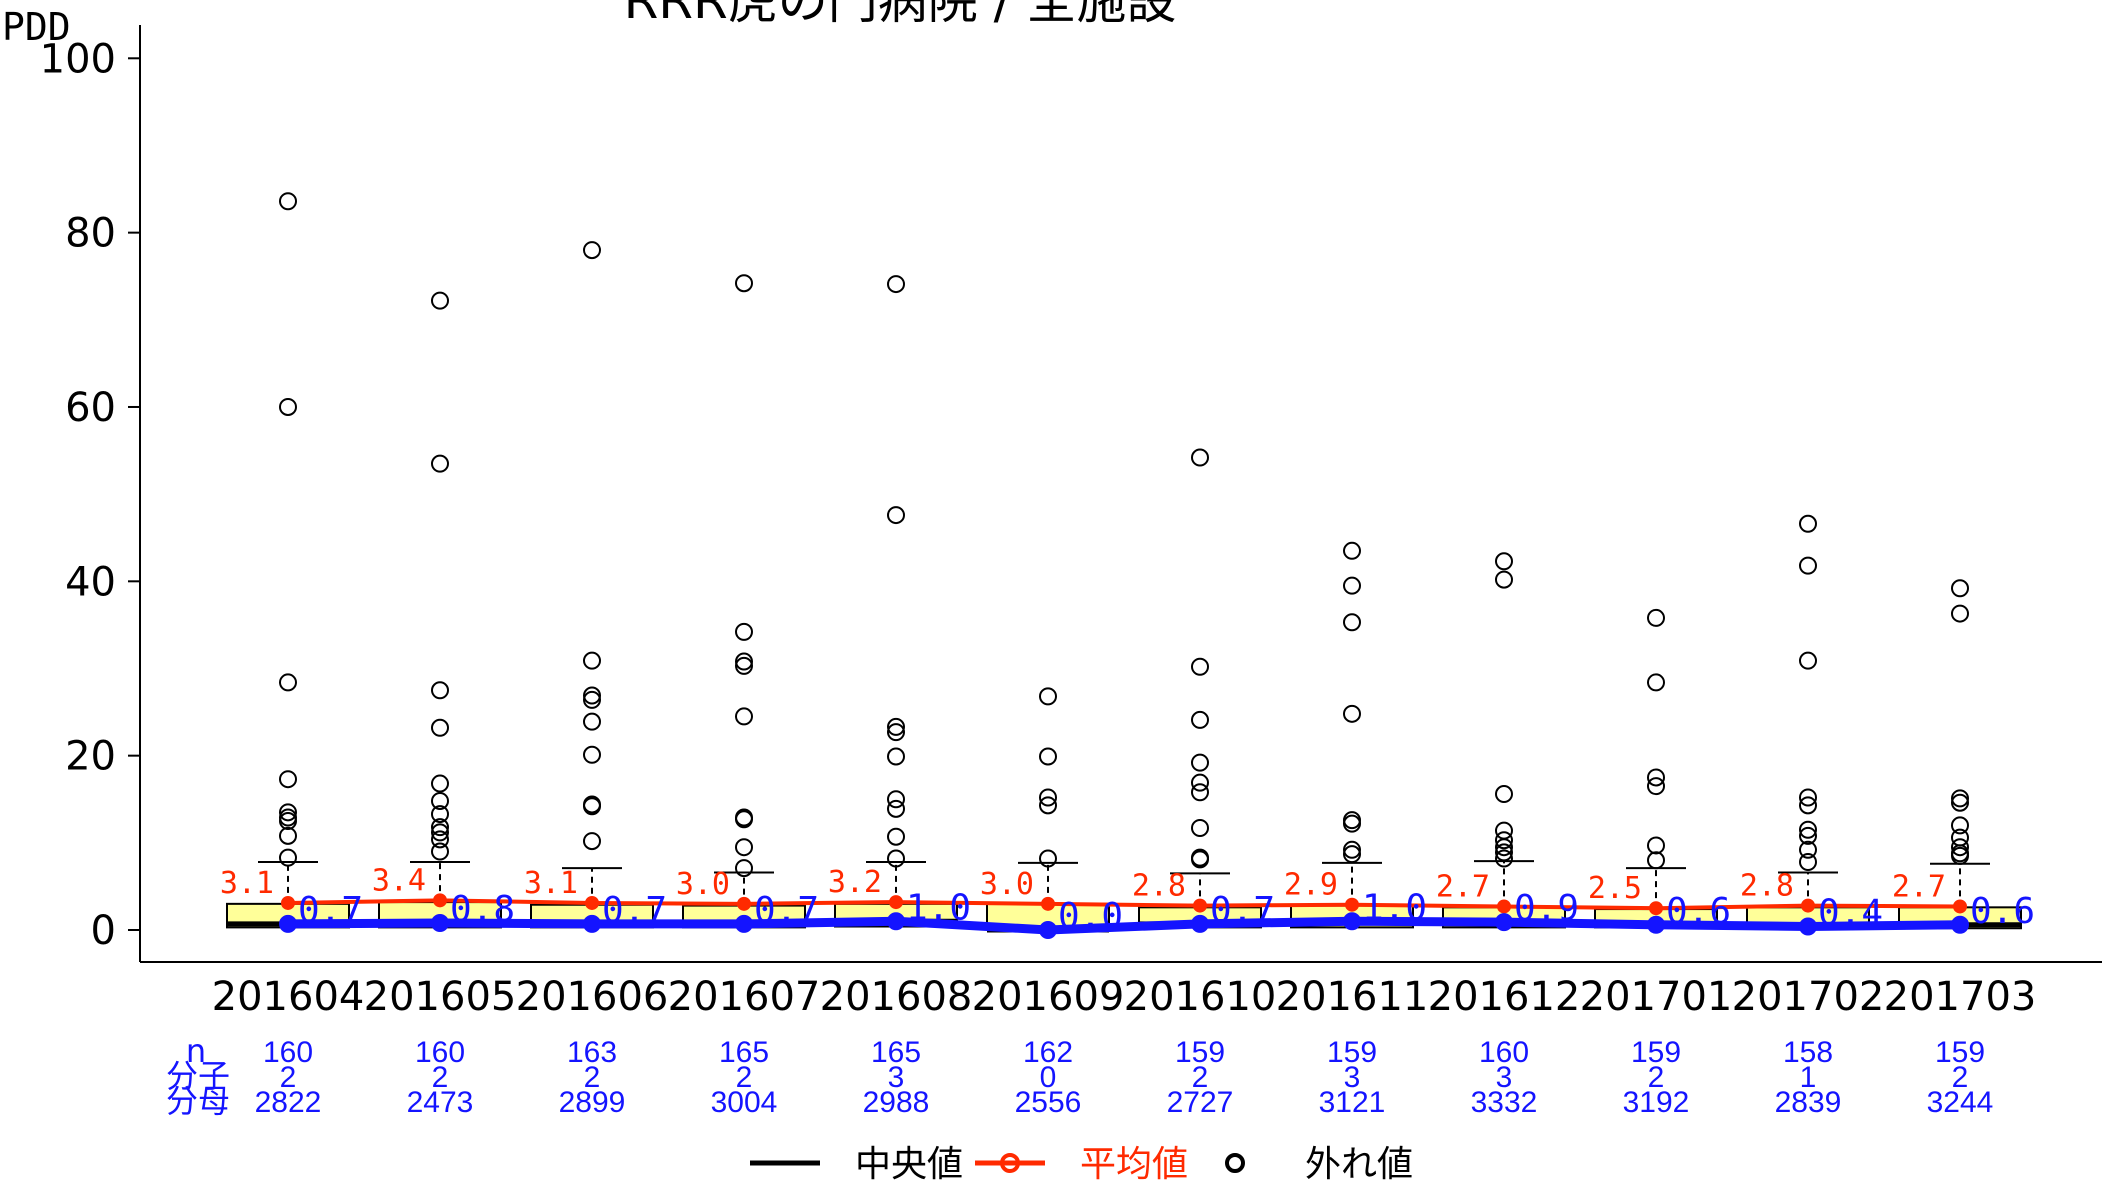 The image size is (2102, 1184). I want to click on stats-row-label: 分子, so click(198, 1076).